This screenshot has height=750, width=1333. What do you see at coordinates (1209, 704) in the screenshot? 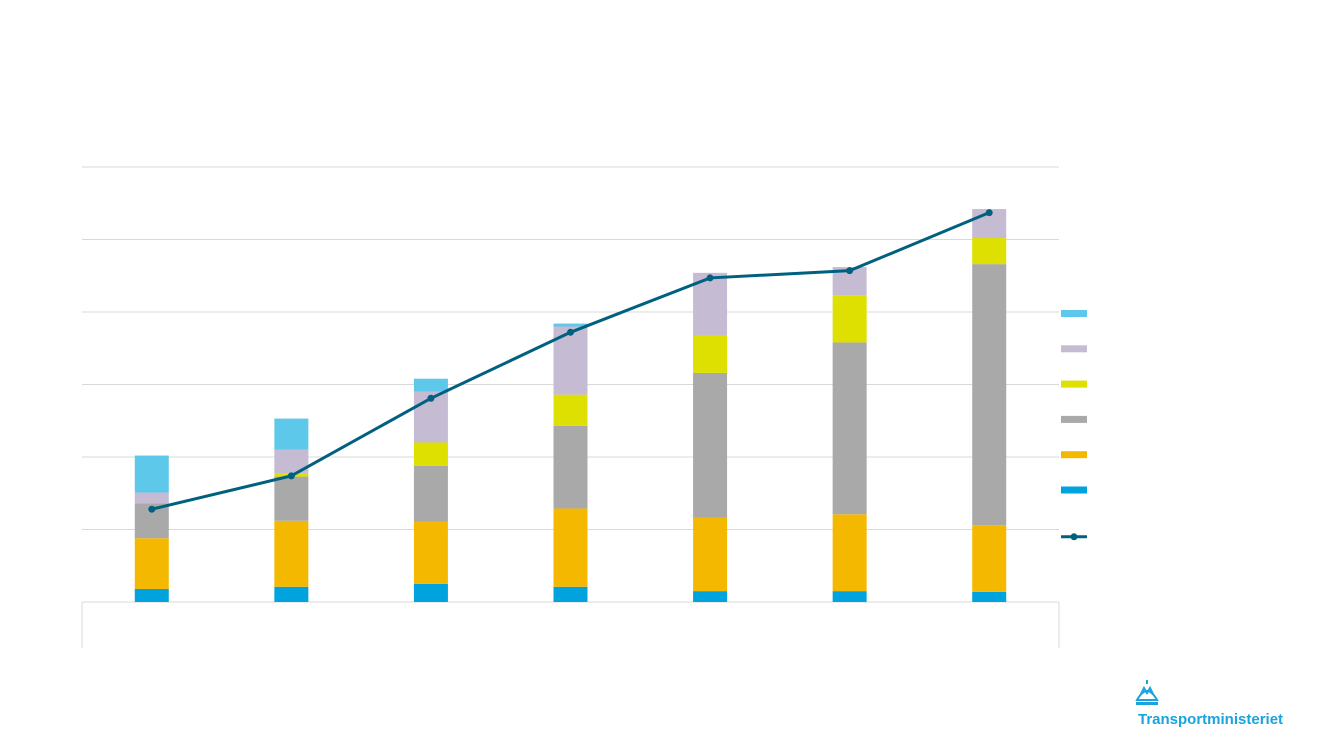
I see `logo: Transportministeriet` at bounding box center [1209, 704].